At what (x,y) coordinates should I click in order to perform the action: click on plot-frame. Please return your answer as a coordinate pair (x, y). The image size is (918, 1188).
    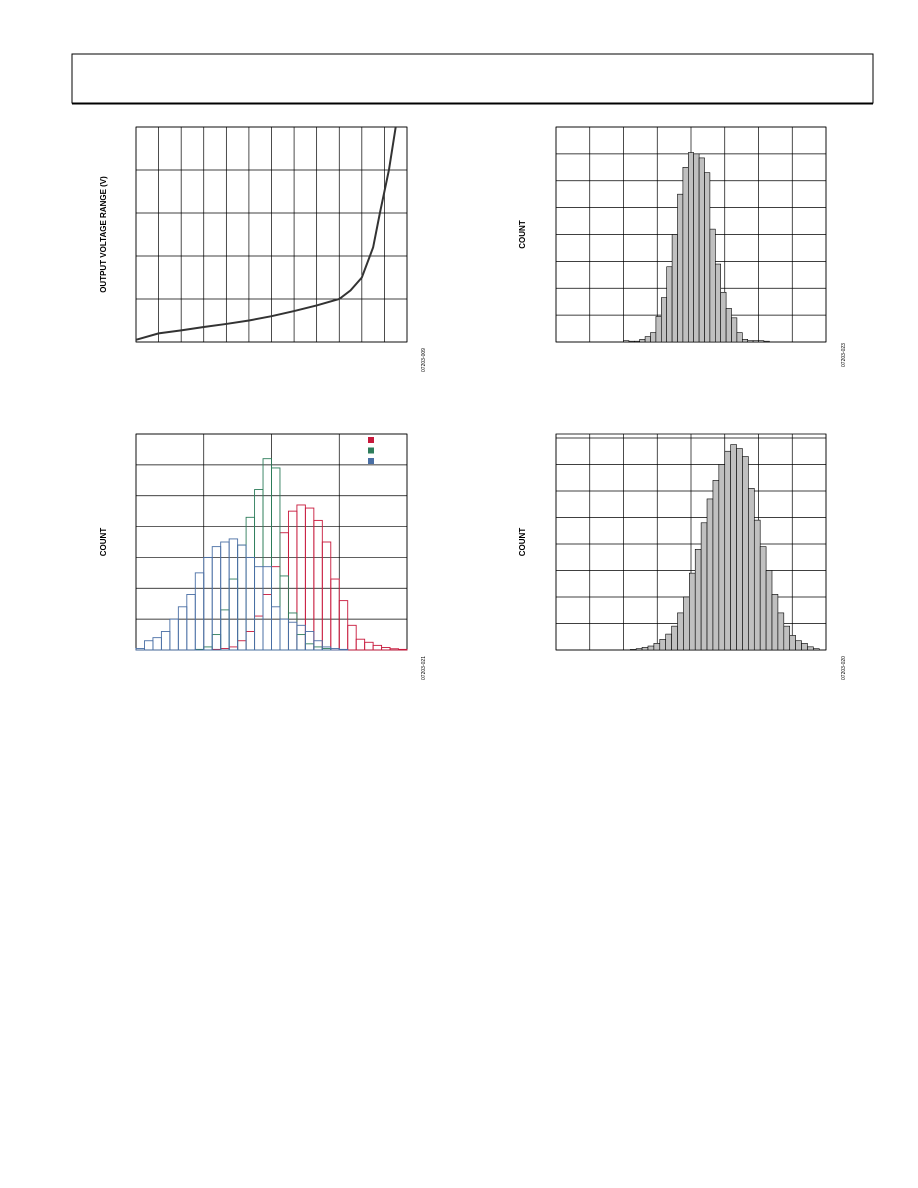
    Looking at the image, I should click on (271, 234).